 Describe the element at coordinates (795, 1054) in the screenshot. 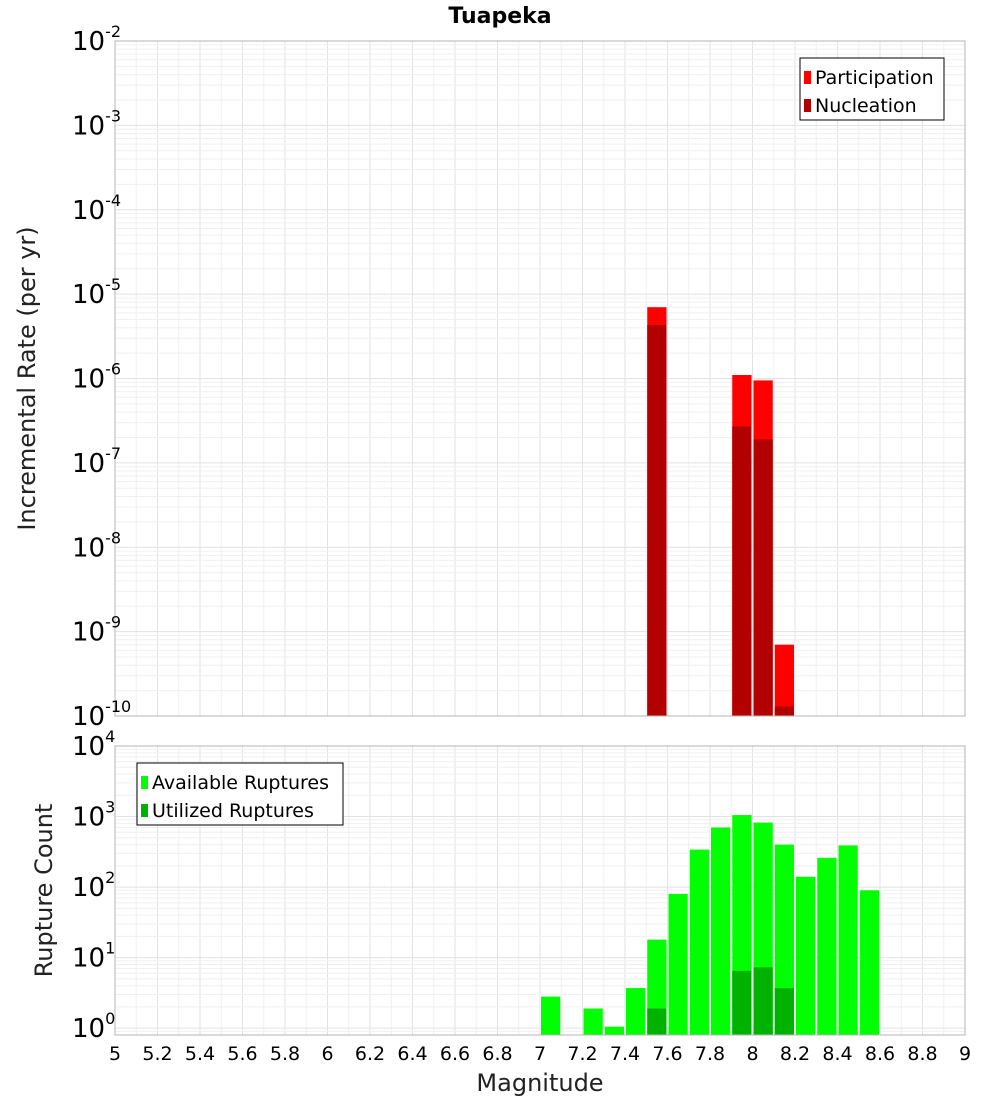

I see `x-tick-label: 8.2` at that location.